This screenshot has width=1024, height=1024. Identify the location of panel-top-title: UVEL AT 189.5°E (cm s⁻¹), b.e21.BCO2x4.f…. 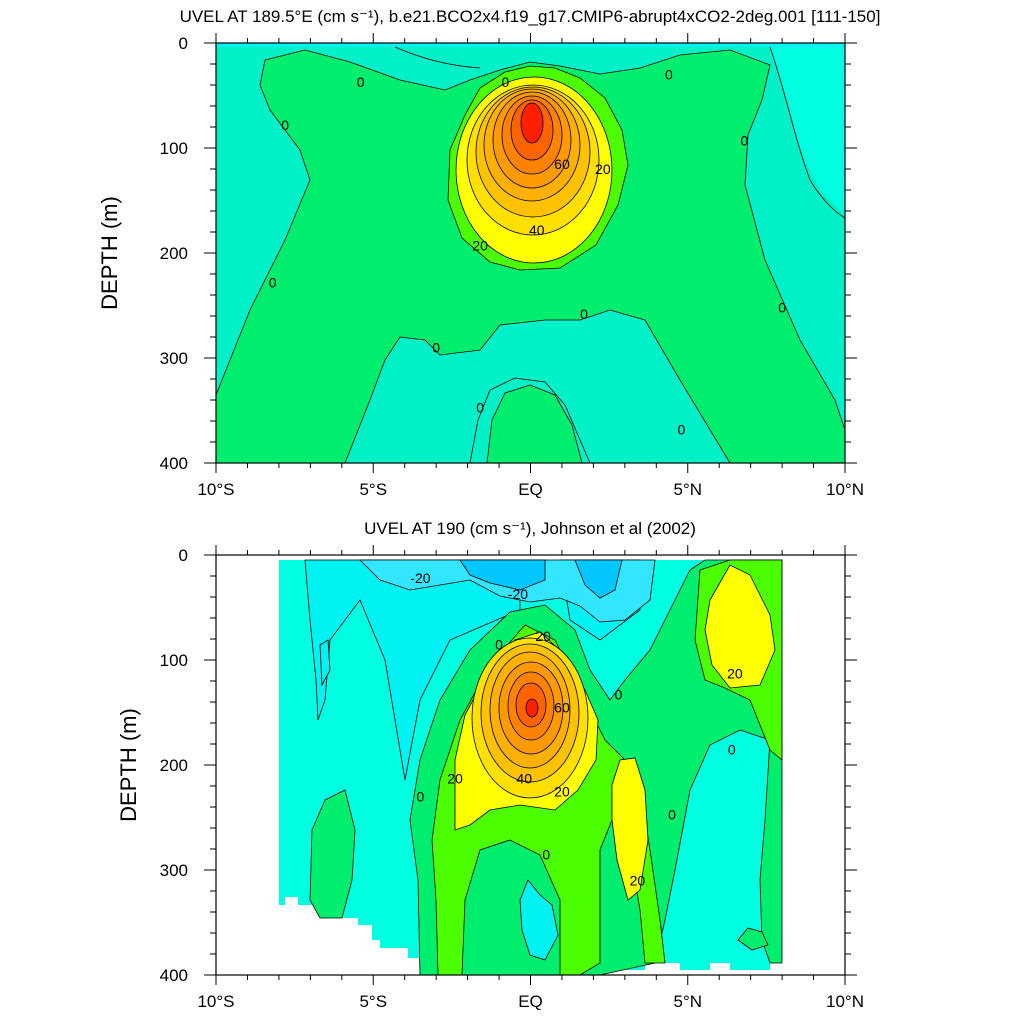
(530, 16).